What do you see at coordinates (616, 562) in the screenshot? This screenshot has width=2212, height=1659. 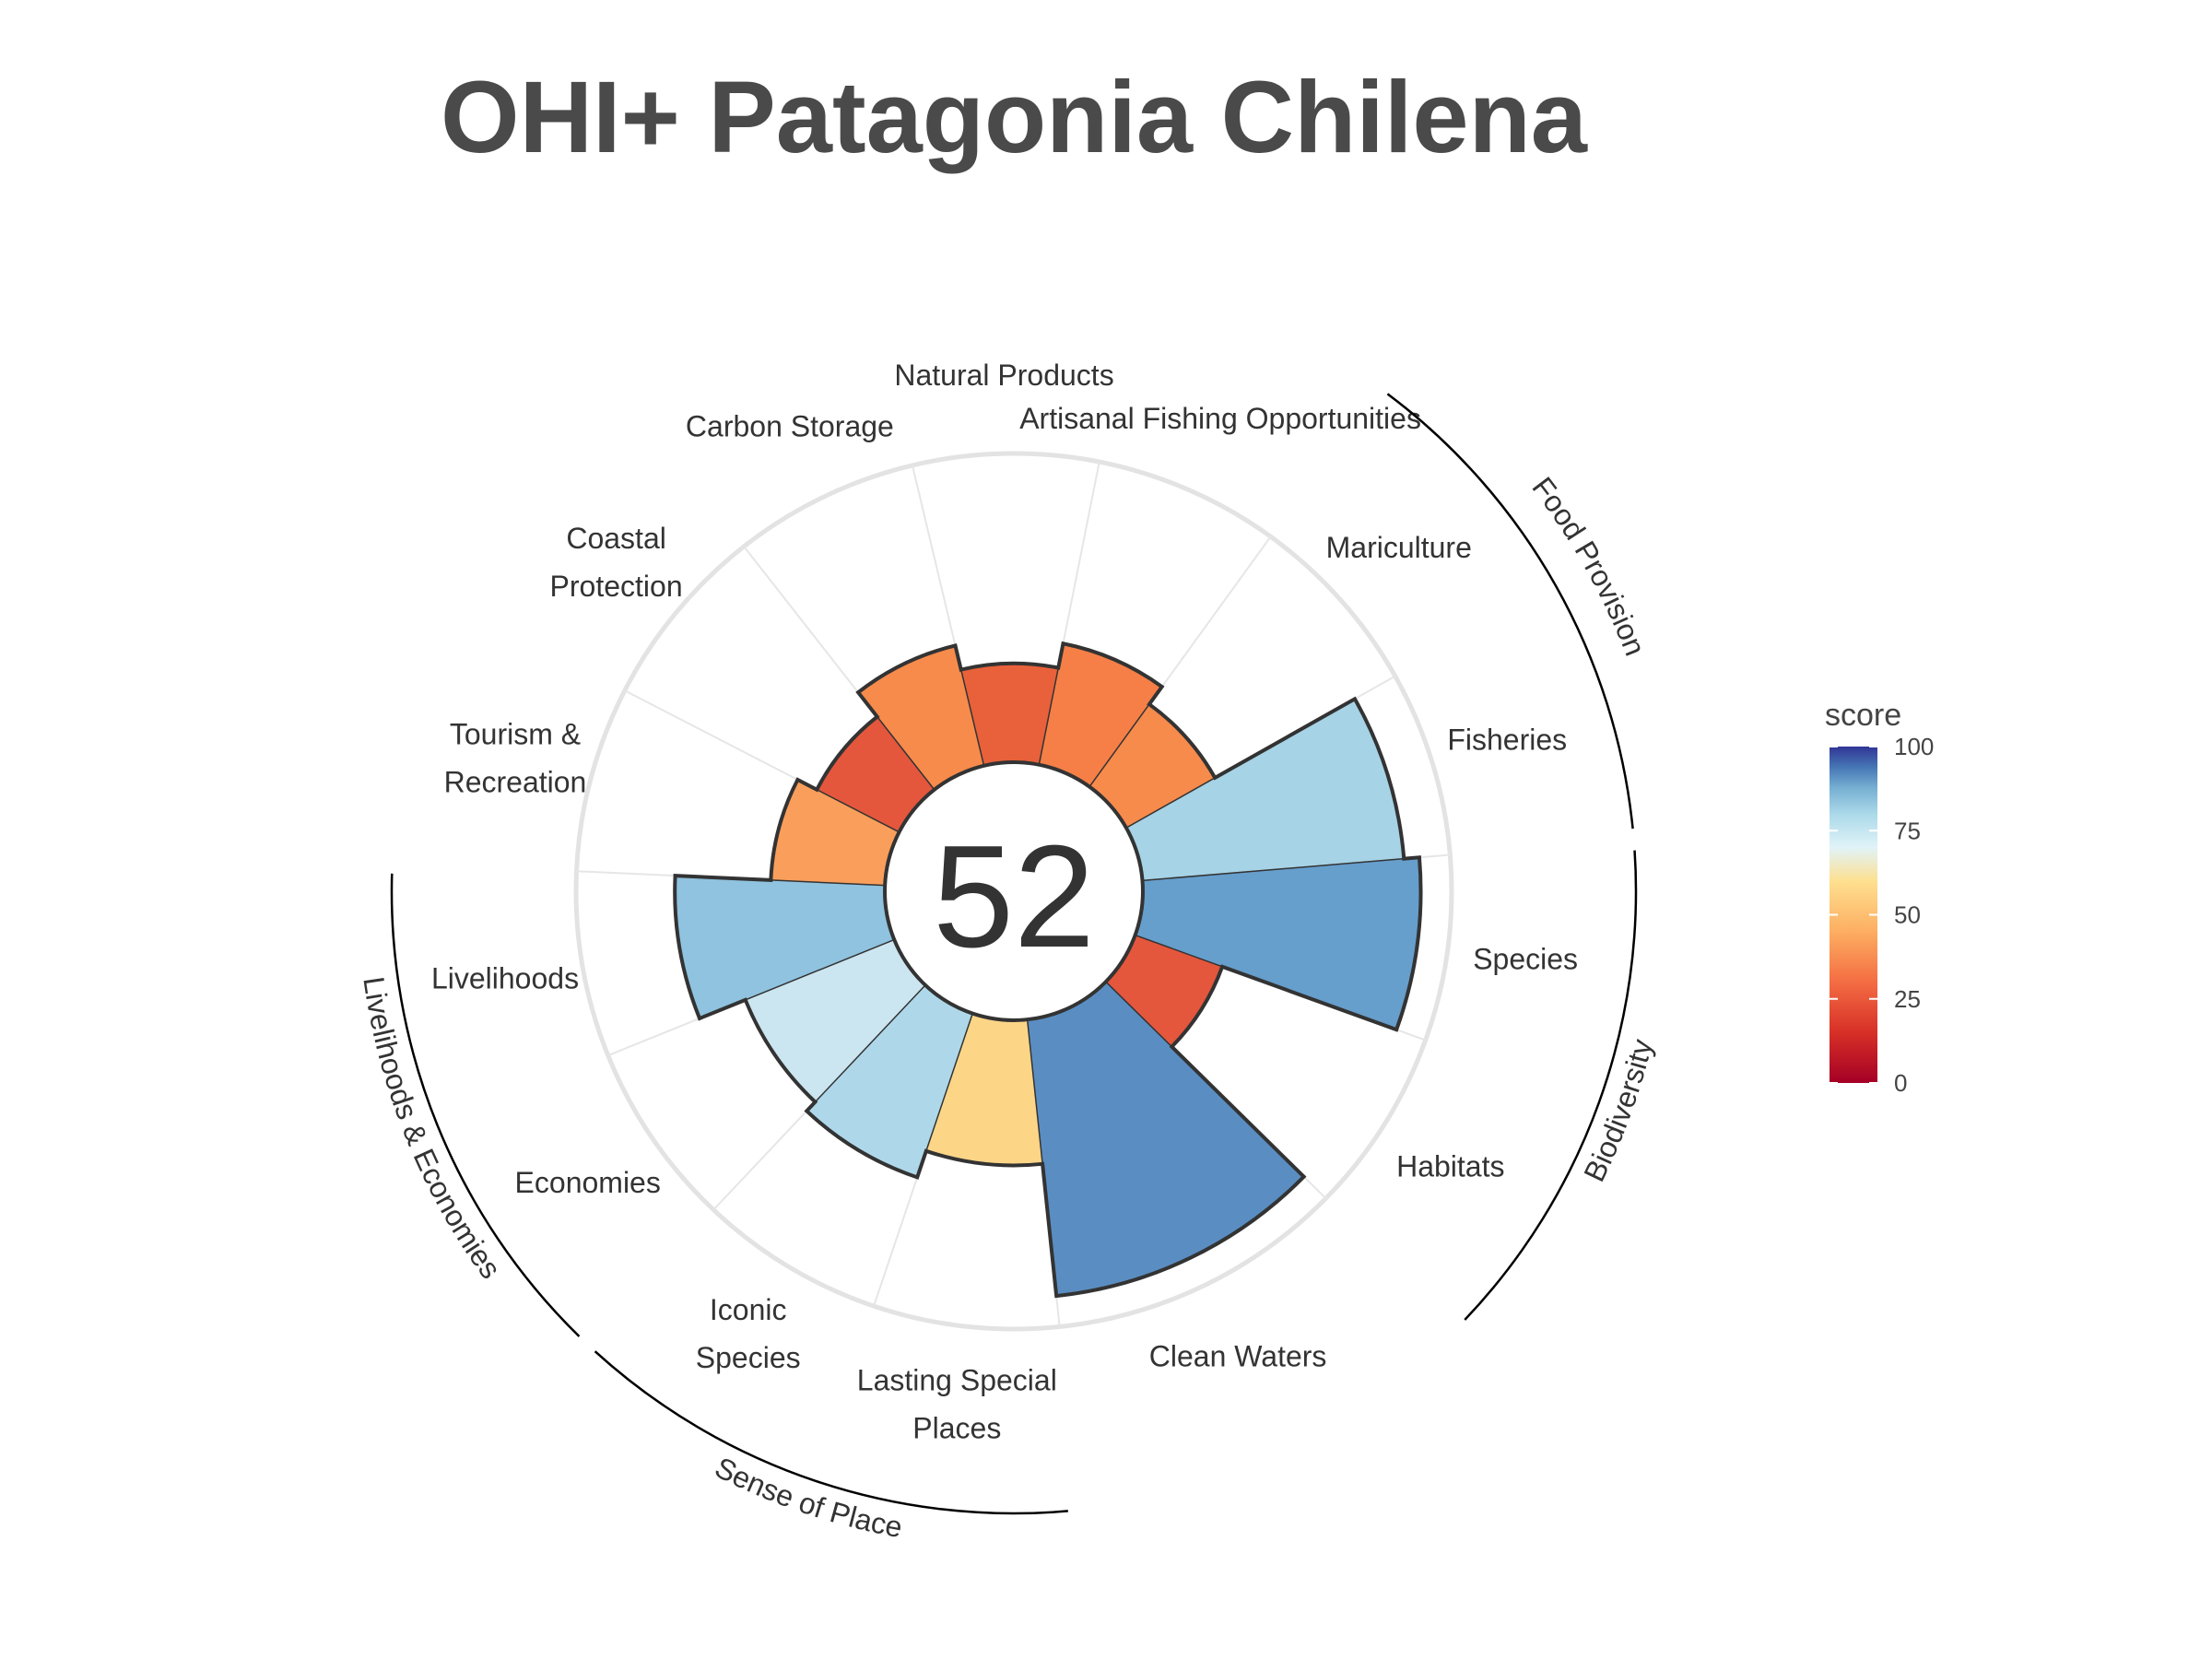 I see `goal-label-coastal-protection: Coastal Protection` at bounding box center [616, 562].